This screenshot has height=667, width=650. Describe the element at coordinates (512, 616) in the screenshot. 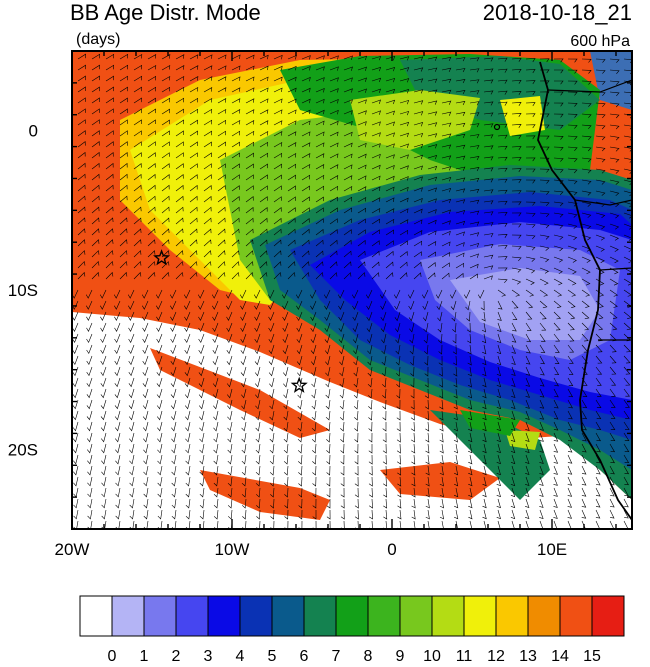

I see `colorbar-swatch` at that location.